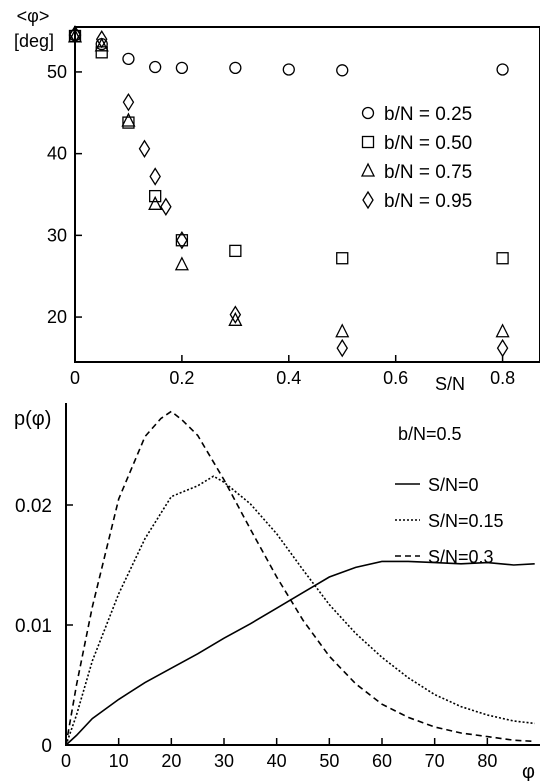 The height and width of the screenshot is (781, 540). Describe the element at coordinates (57, 235) in the screenshot. I see `top-y-tick-label: 30` at that location.